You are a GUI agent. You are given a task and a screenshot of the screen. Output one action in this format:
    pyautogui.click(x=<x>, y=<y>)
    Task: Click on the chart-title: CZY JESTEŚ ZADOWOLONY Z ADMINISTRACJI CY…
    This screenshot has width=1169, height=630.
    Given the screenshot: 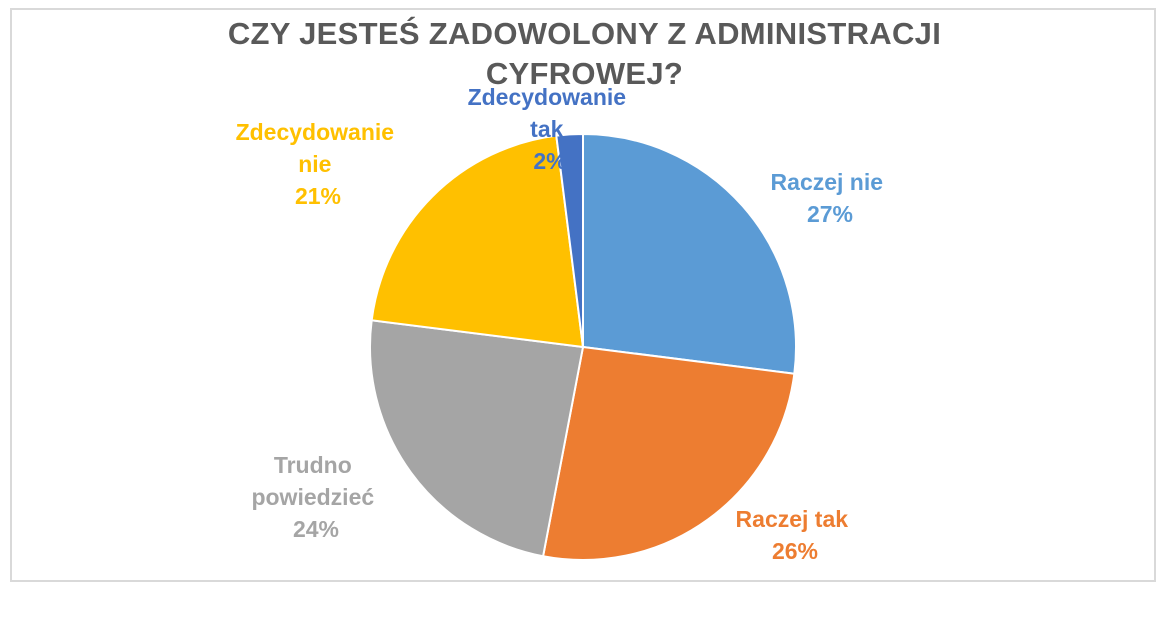 What is the action you would take?
    pyautogui.click(x=584, y=54)
    